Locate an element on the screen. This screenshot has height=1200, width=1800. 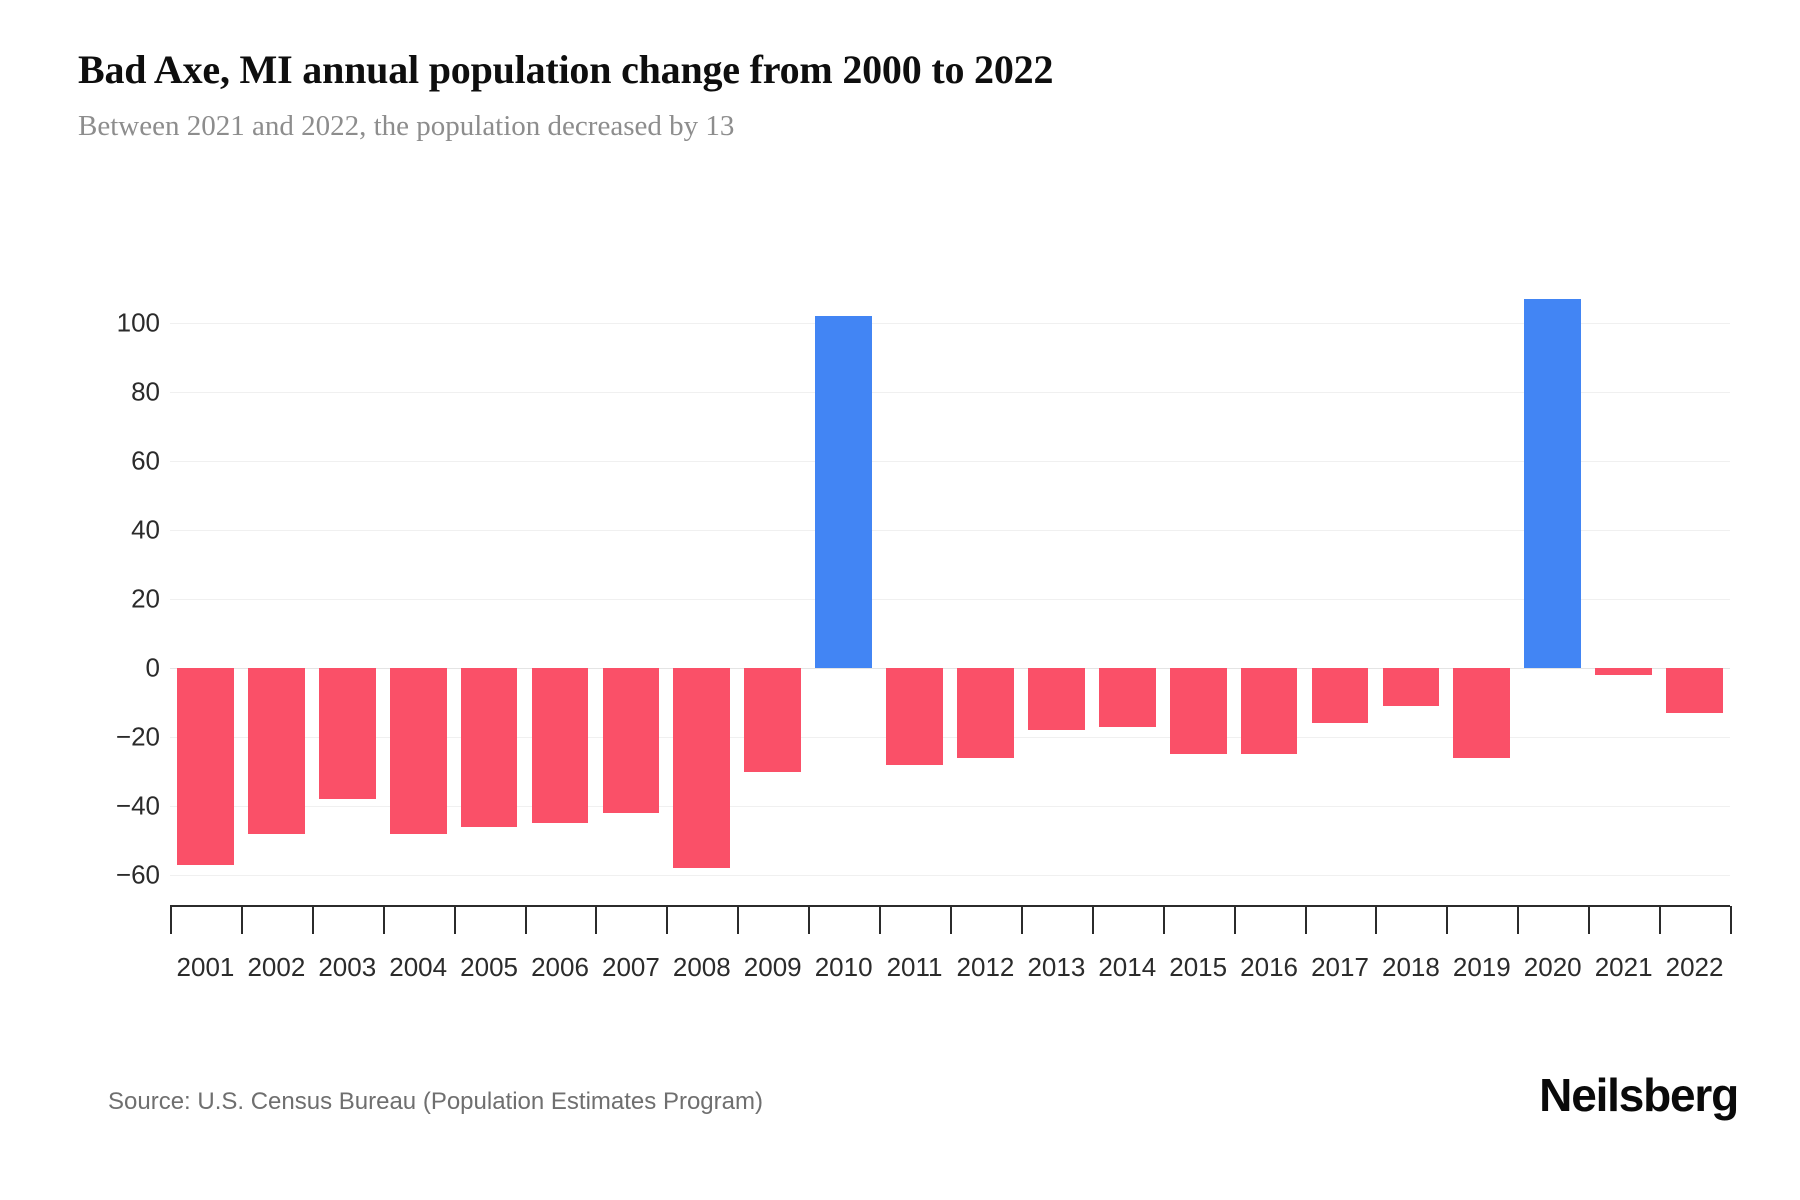
y-axis-tick-label: 0 is located at coordinates (152, 667).